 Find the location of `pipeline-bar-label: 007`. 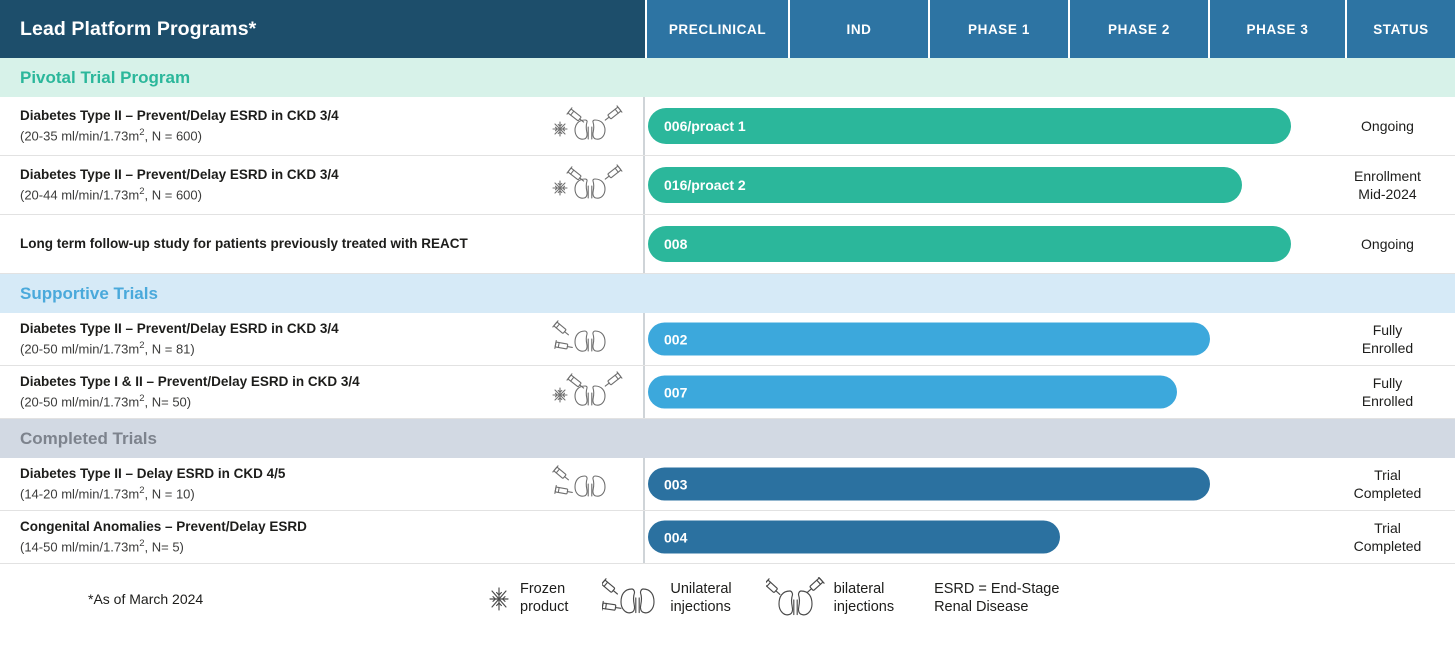

pipeline-bar-label: 007 is located at coordinates (676, 392).